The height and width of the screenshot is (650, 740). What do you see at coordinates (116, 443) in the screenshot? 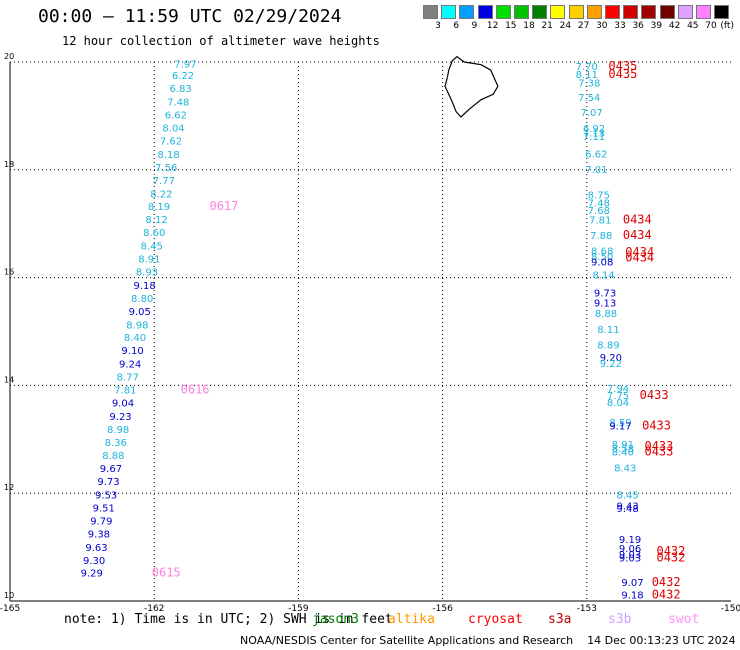
I see `wave-height-value: 8.36` at bounding box center [116, 443].